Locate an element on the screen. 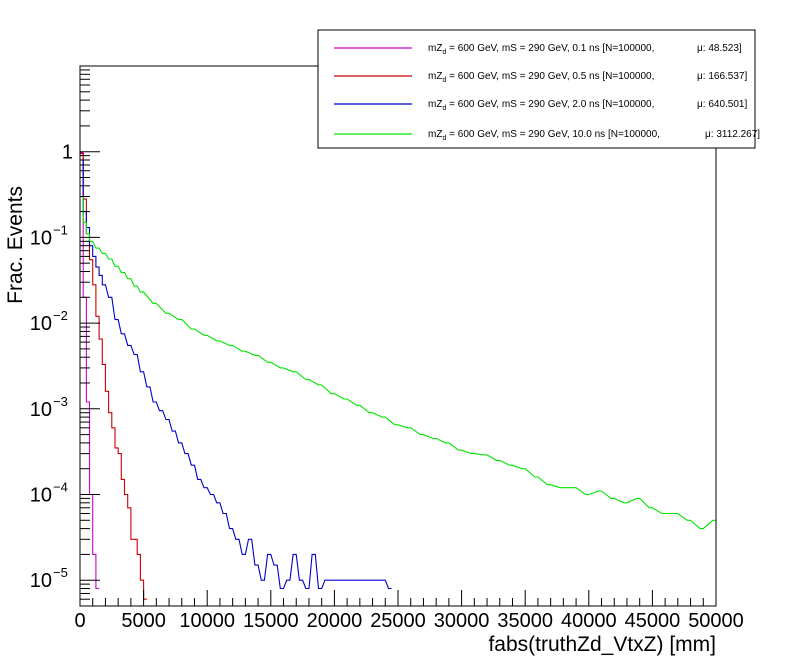  y-tick-exponent: −2 is located at coordinates (60, 315).